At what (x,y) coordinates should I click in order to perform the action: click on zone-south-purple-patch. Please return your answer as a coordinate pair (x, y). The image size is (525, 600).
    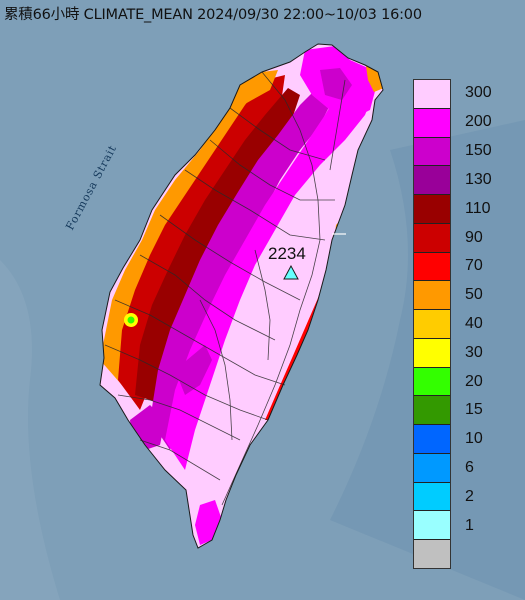
    Looking at the image, I should click on (193, 370).